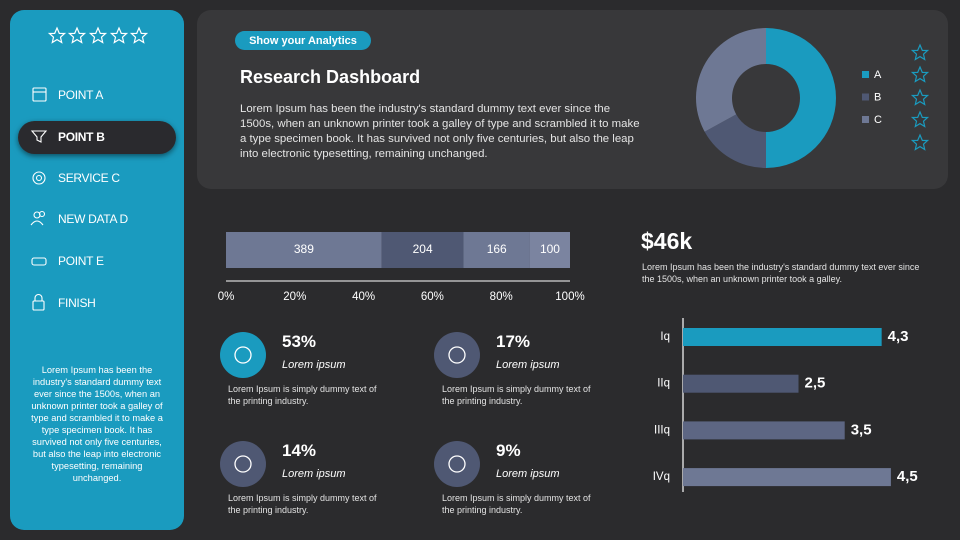 This screenshot has width=960, height=540. I want to click on segment-label: 166, so click(497, 249).